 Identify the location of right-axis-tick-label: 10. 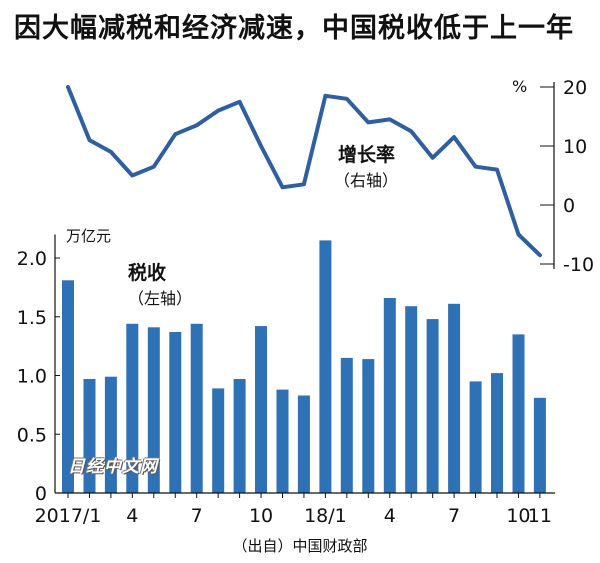
(575, 147).